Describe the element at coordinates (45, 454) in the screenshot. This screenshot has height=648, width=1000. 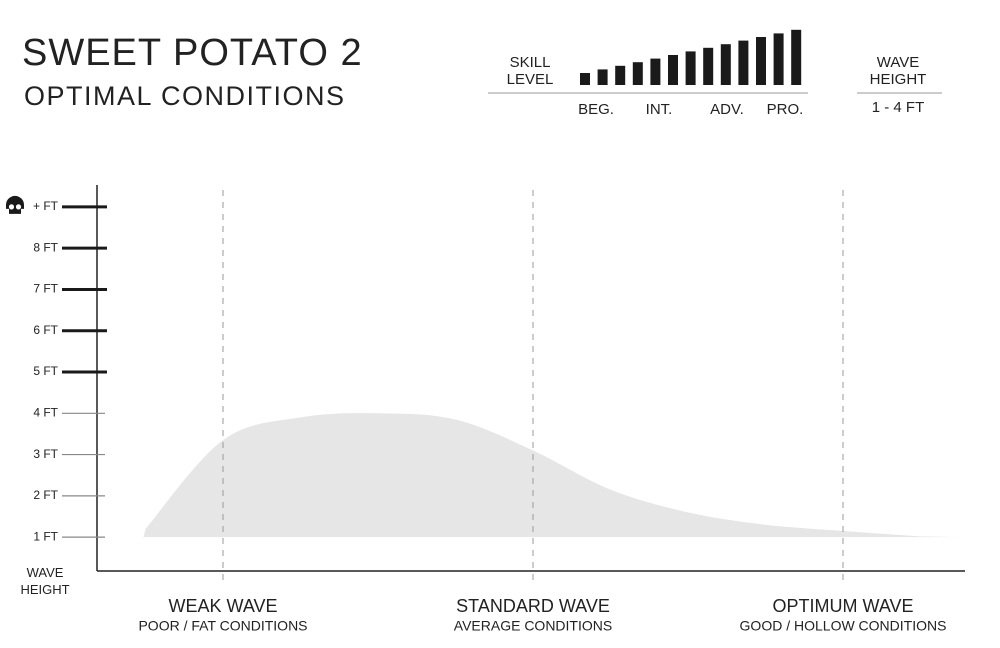
I see `y-tick-label: 3 FT` at that location.